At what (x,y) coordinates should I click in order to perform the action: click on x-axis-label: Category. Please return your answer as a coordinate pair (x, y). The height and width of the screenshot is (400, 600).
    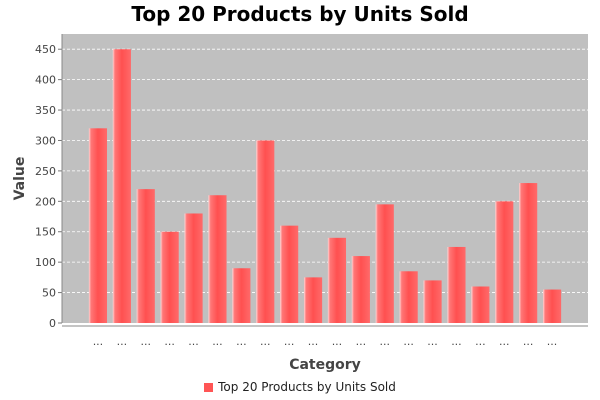
    Looking at the image, I should click on (325, 365).